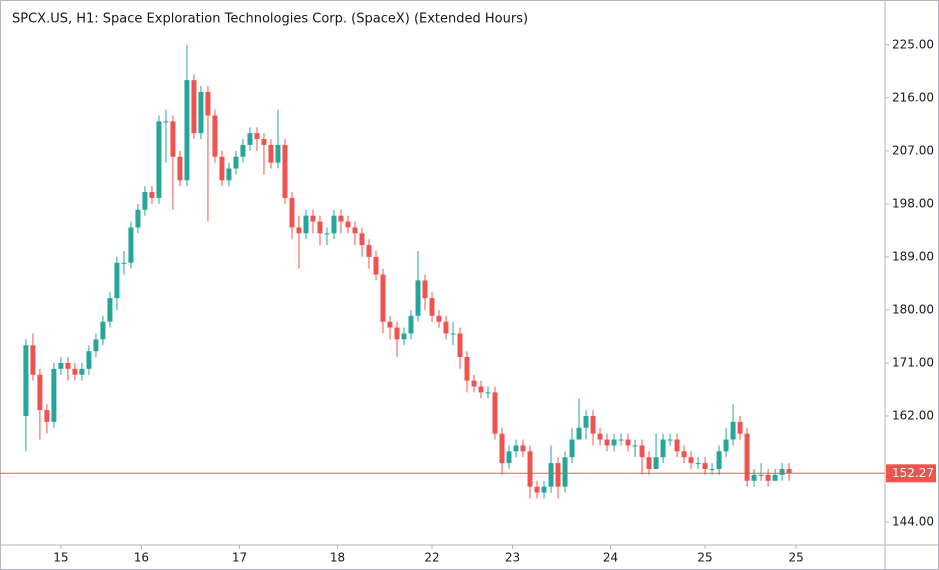 The width and height of the screenshot is (939, 570). What do you see at coordinates (913, 362) in the screenshot?
I see `y-tick-label: 171.00` at bounding box center [913, 362].